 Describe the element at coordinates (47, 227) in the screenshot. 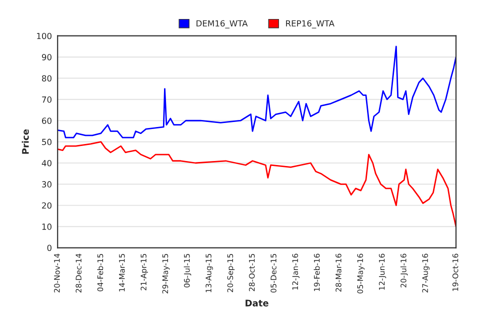

I see `y-tick-label: 10` at that location.